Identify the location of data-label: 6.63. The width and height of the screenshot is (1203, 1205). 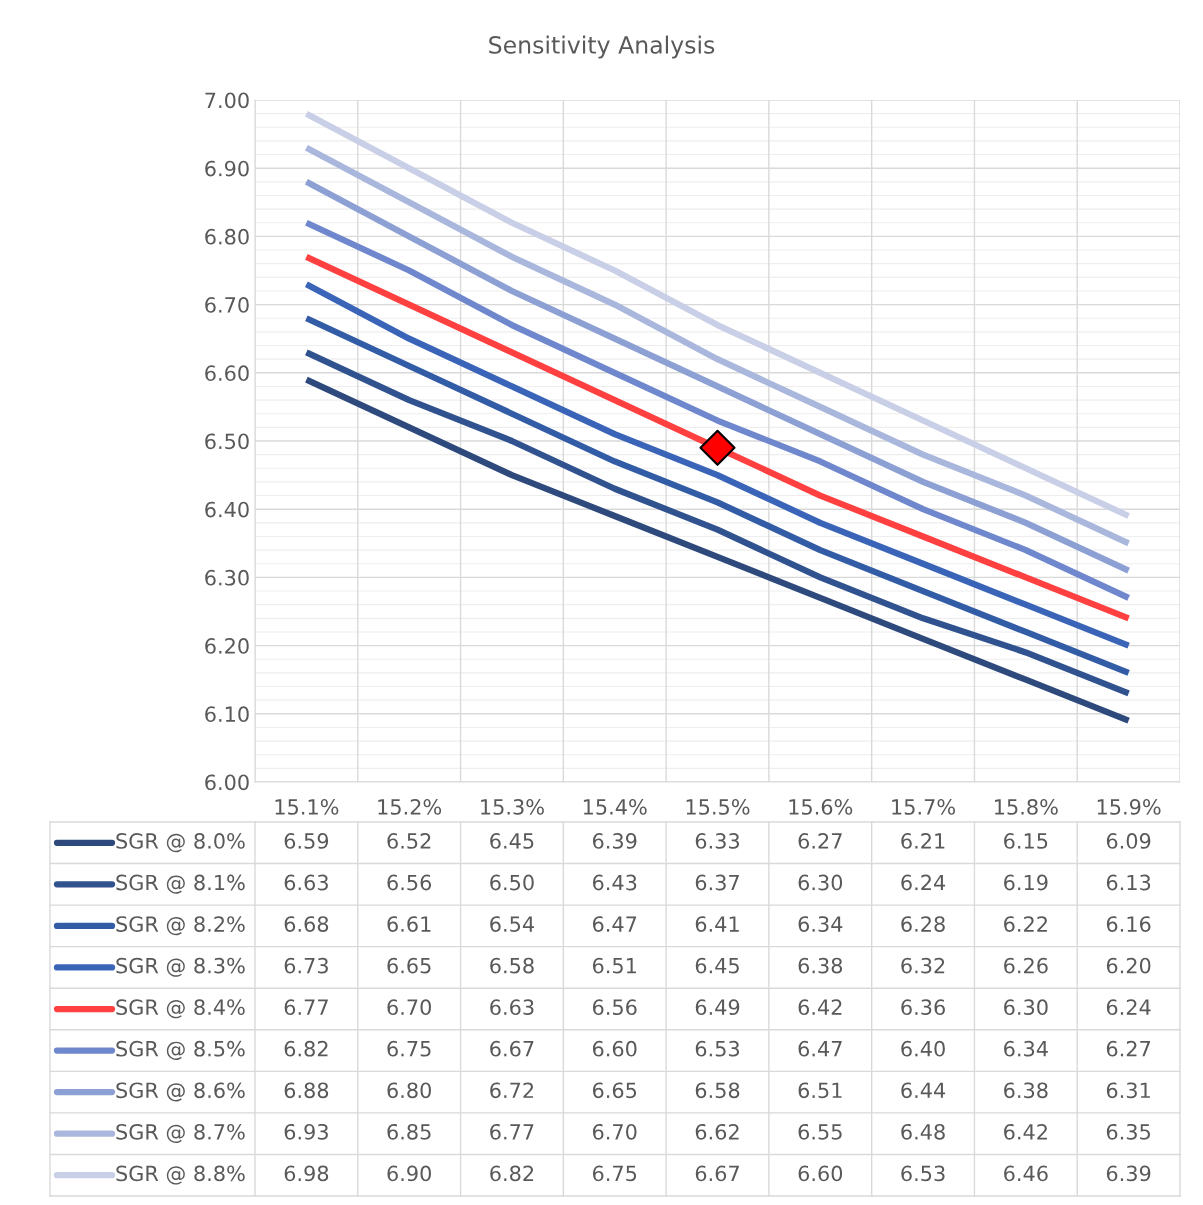
(512, 1007).